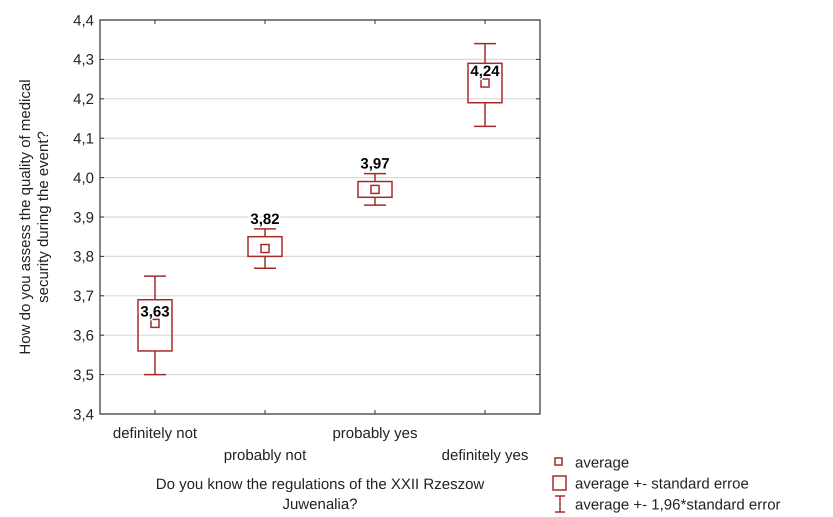  I want to click on text: average, so click(602, 463).